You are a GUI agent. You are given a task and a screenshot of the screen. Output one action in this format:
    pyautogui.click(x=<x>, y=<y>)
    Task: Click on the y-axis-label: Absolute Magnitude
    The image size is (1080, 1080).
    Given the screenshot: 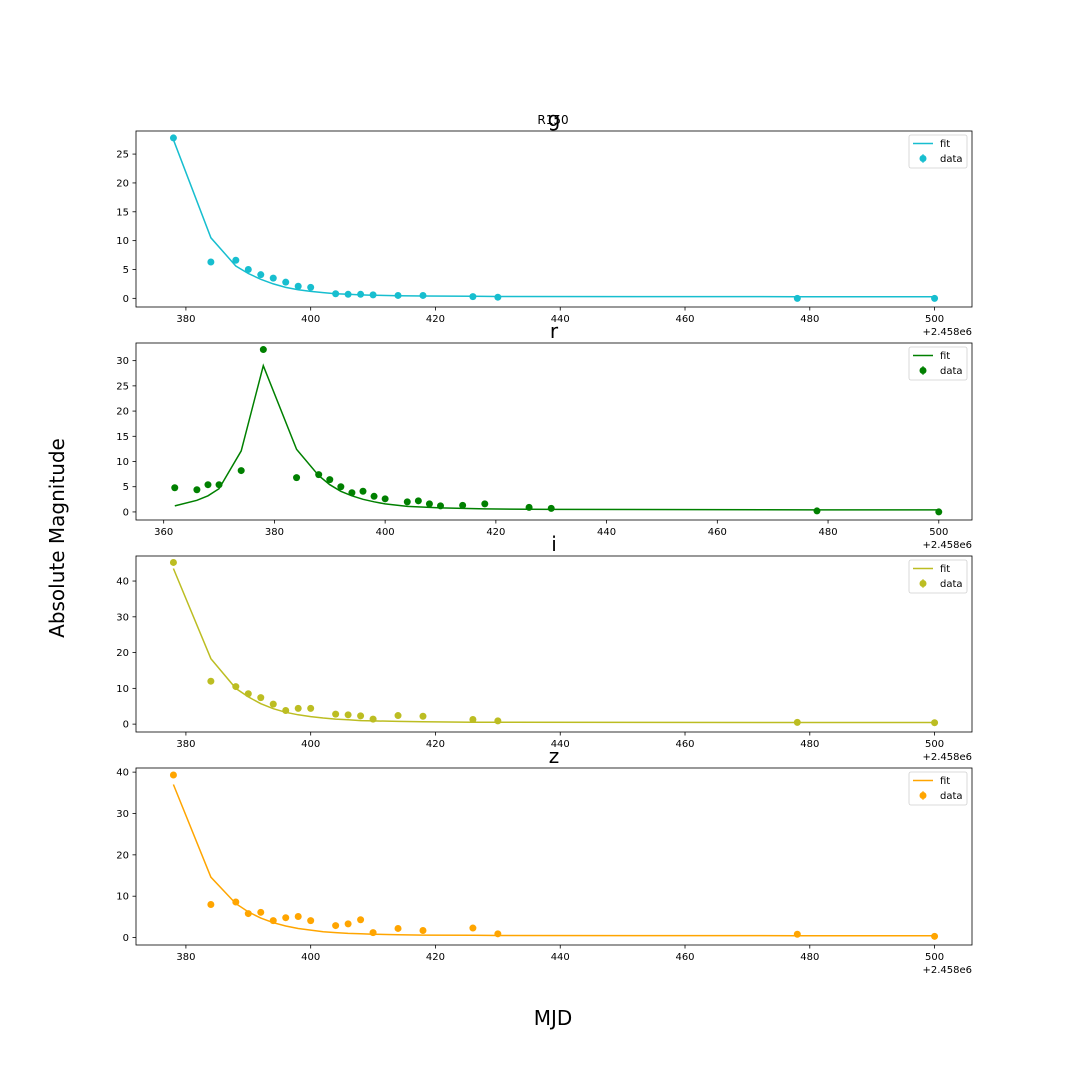 What is the action you would take?
    pyautogui.click(x=57, y=538)
    